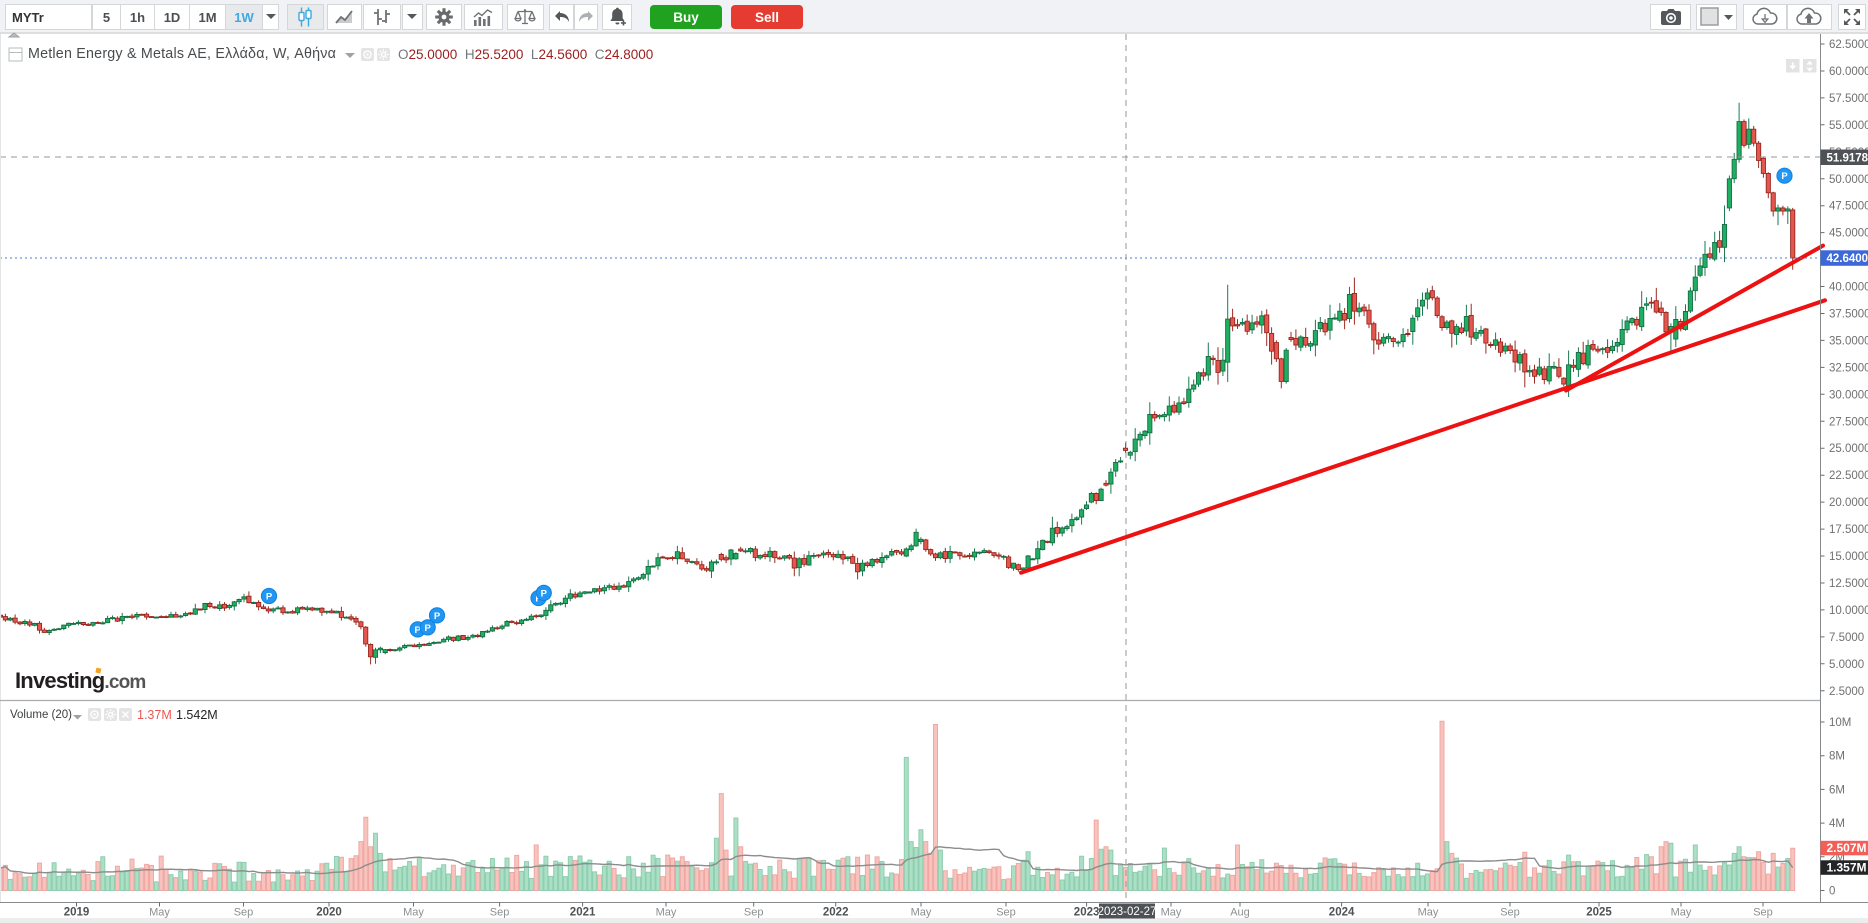 The image size is (1868, 923). What do you see at coordinates (1599, 913) in the screenshot?
I see `svg-text: 2025` at bounding box center [1599, 913].